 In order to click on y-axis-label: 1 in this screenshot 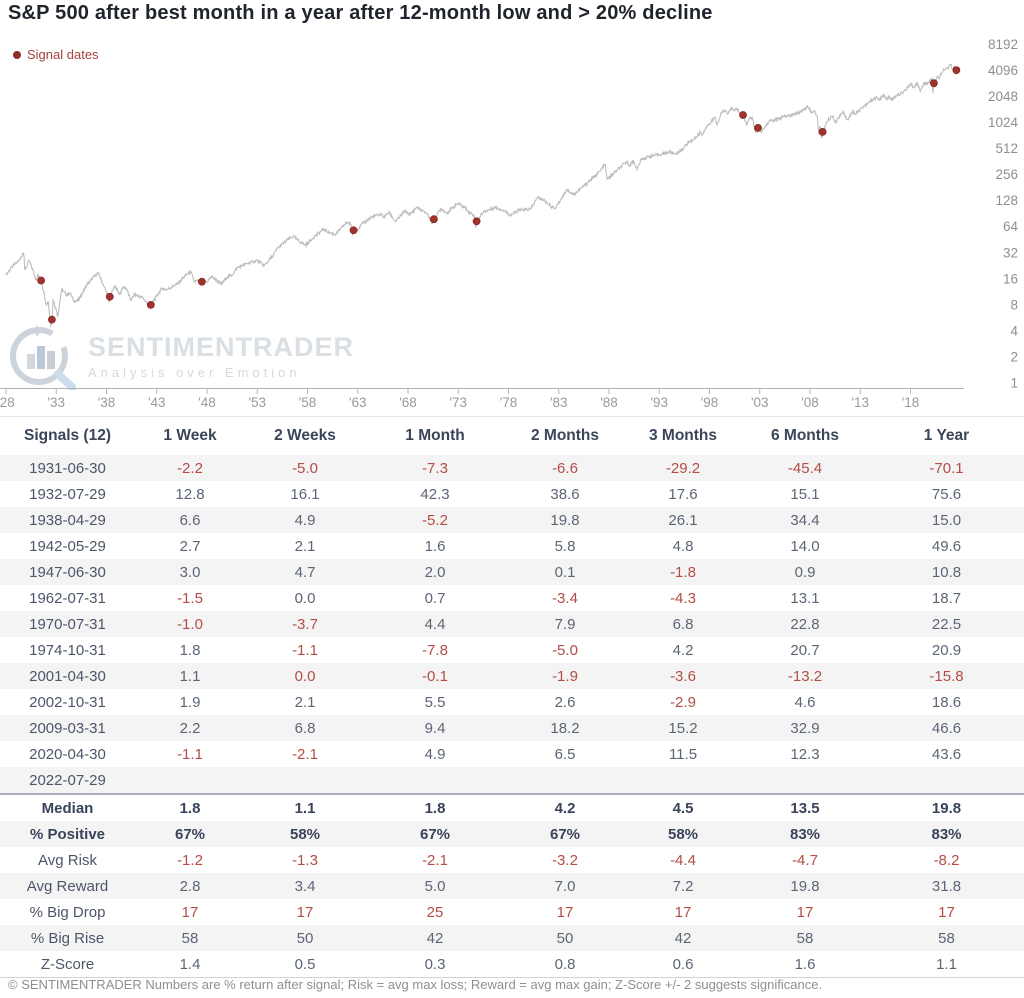, I will do `click(1014, 383)`.